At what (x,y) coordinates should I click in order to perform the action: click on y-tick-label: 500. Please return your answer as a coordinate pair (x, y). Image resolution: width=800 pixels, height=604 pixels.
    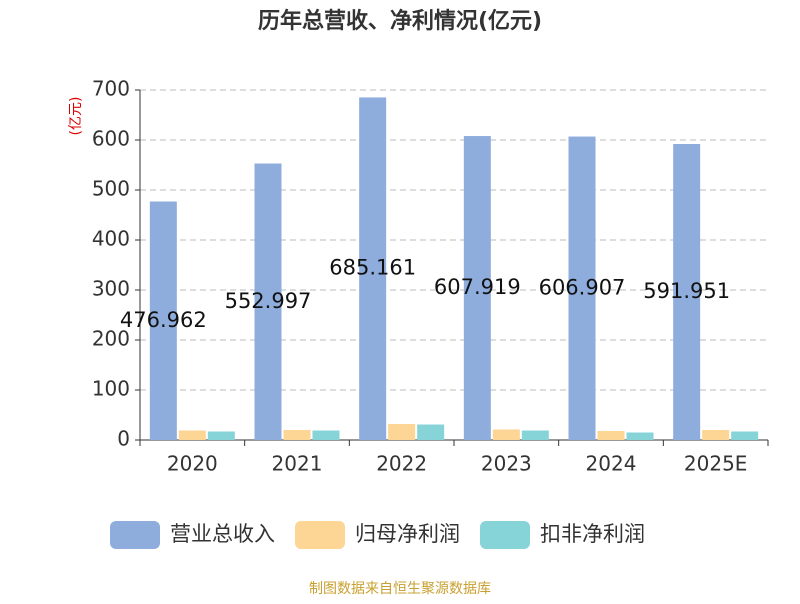
    Looking at the image, I should click on (111, 189).